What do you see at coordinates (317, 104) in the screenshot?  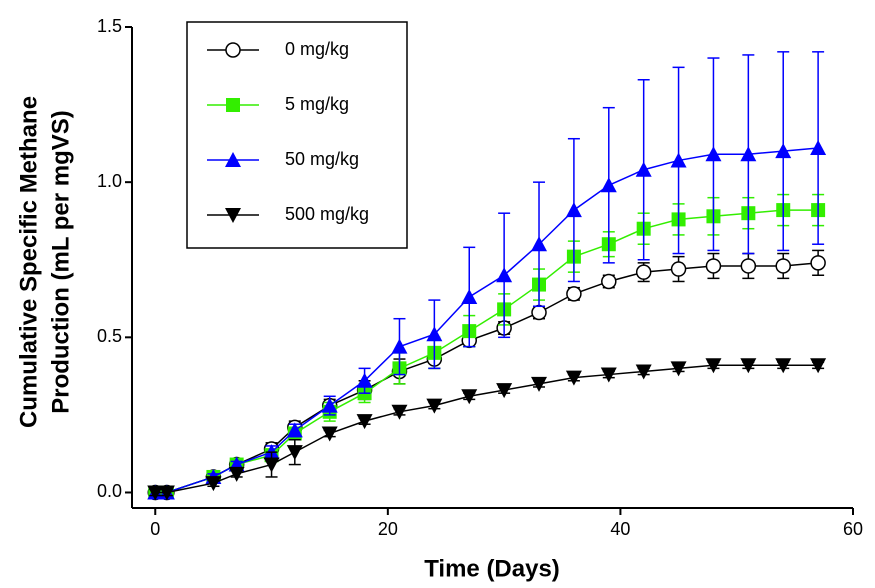 I see `legend-label: 5 mg/kg` at bounding box center [317, 104].